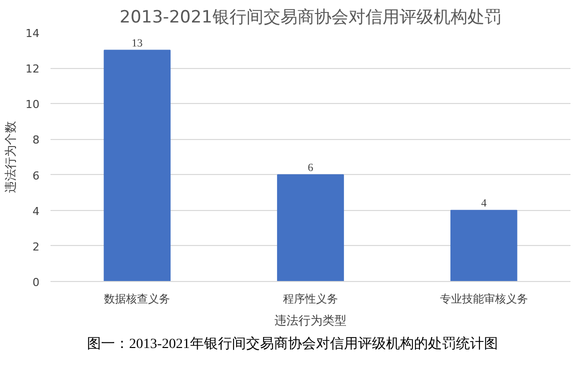  I want to click on x-axis-title: 违法行为类型, so click(310, 321).